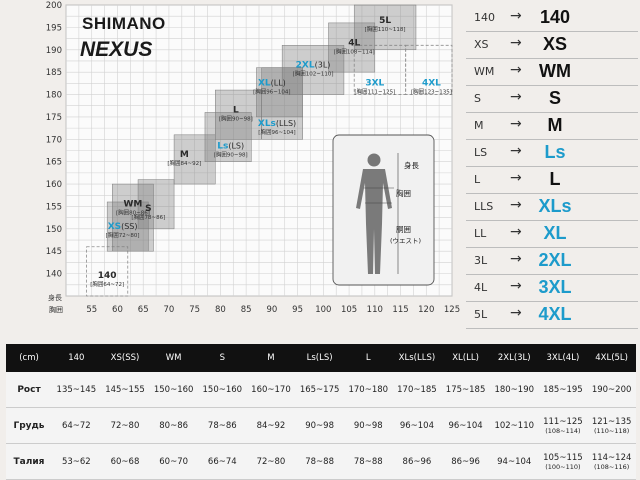  What do you see at coordinates (117, 310) in the screenshot?
I see `x-tick-label: 60` at bounding box center [117, 310].